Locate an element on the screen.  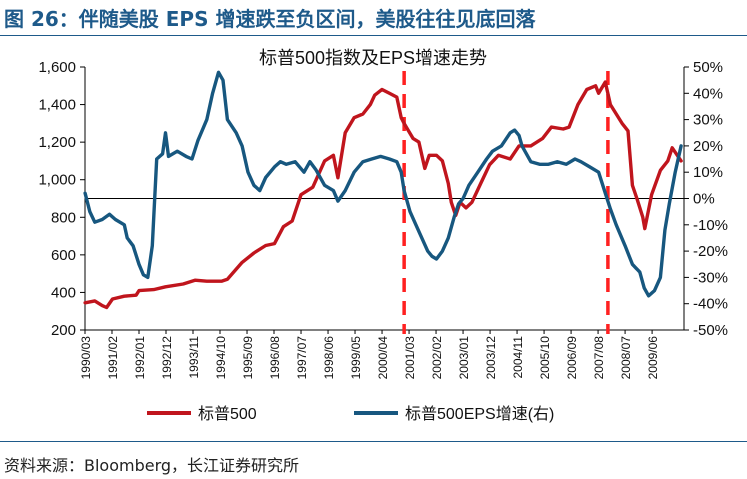
y-left-tick-label: 400 is located at coordinates (63, 292).